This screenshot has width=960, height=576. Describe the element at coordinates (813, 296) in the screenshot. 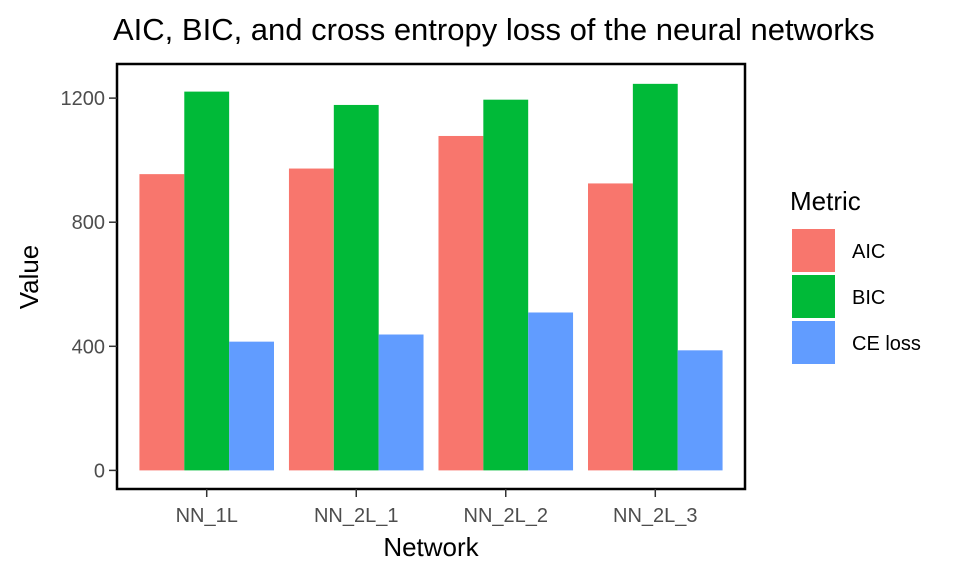

I see `legend-key-bic` at that location.